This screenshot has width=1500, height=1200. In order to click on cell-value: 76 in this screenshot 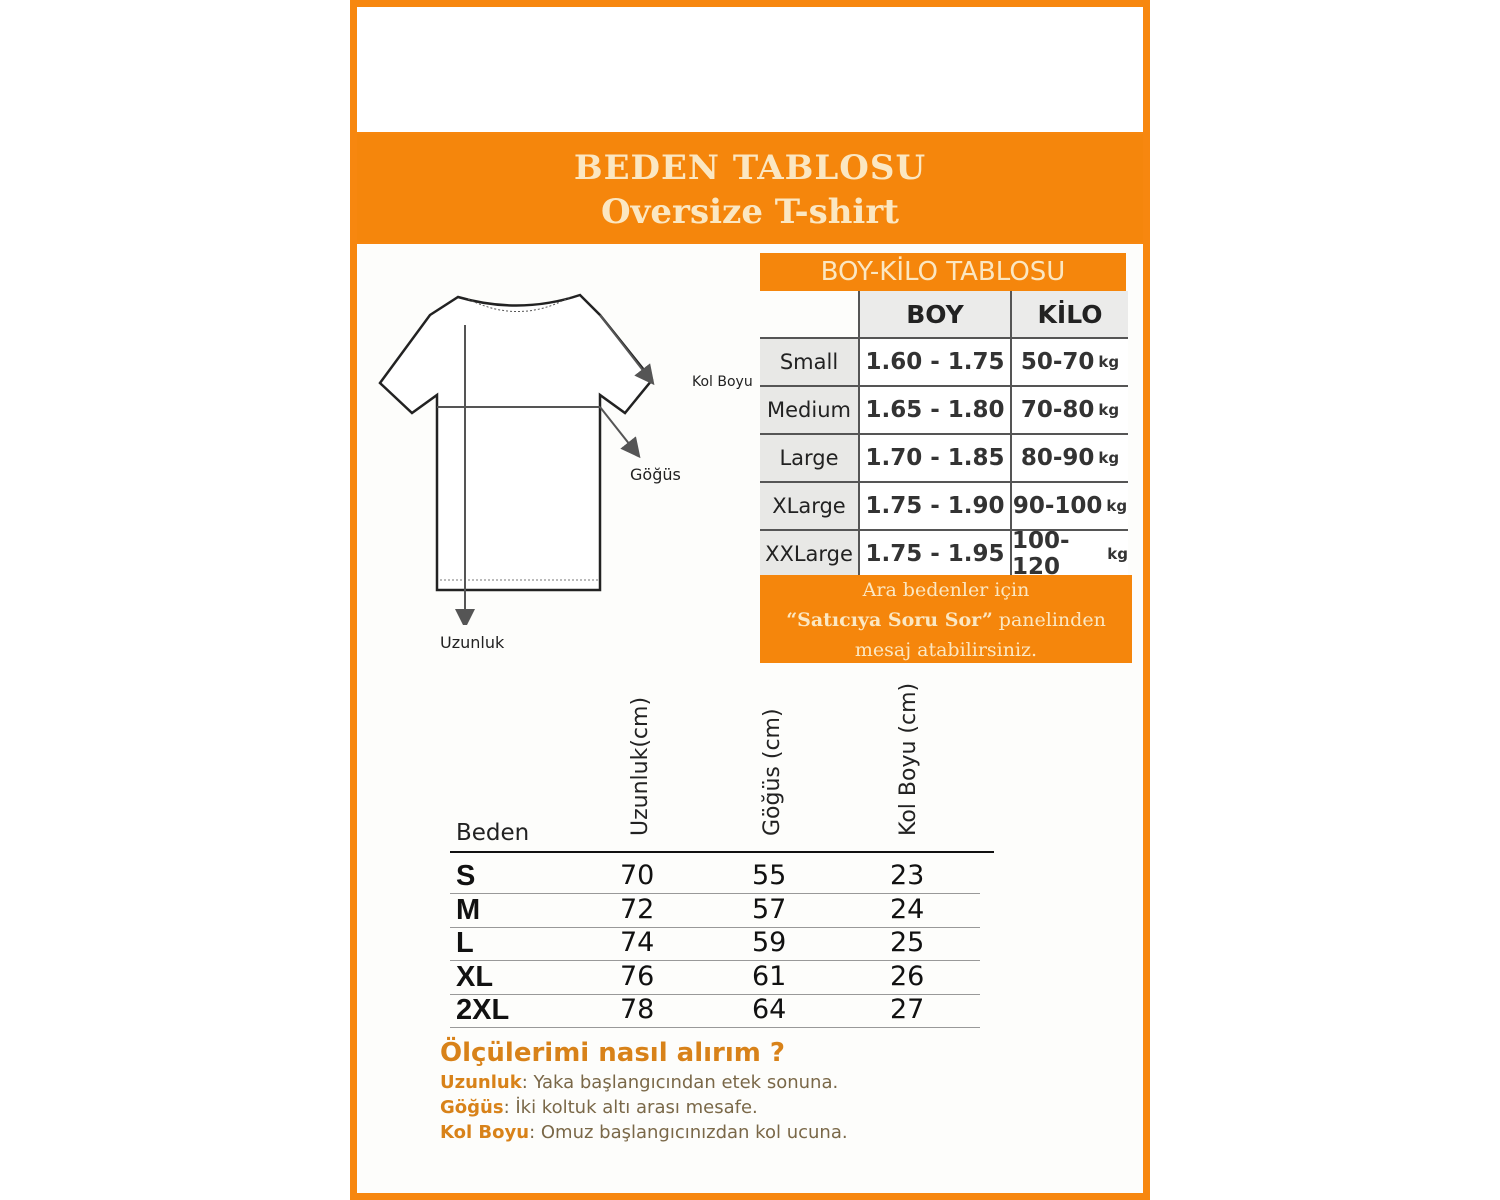, I will do `click(637, 976)`.